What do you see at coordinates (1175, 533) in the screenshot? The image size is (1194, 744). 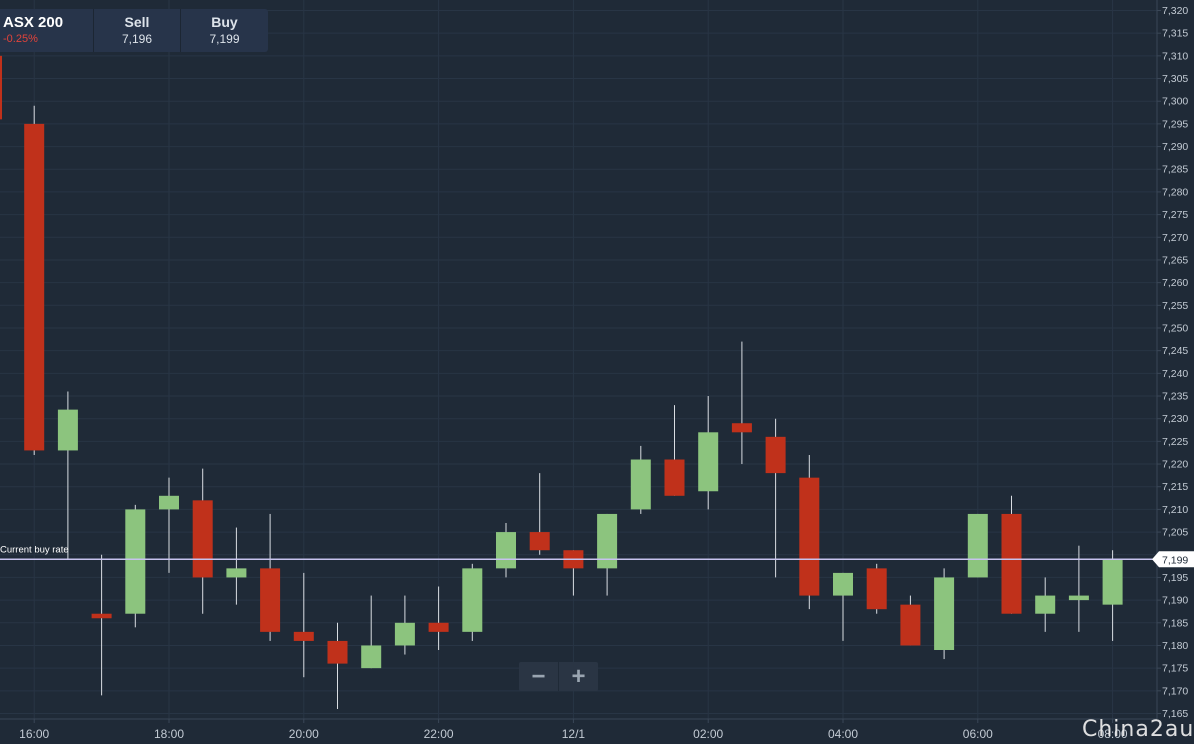 I see `y-tick-label: 7,205` at bounding box center [1175, 533].